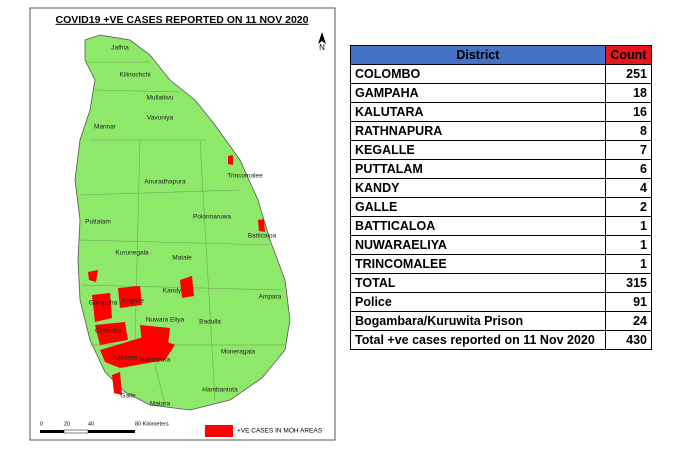 The image size is (700, 450). What do you see at coordinates (478, 169) in the screenshot?
I see `district-cell: PUTTALAM` at bounding box center [478, 169].